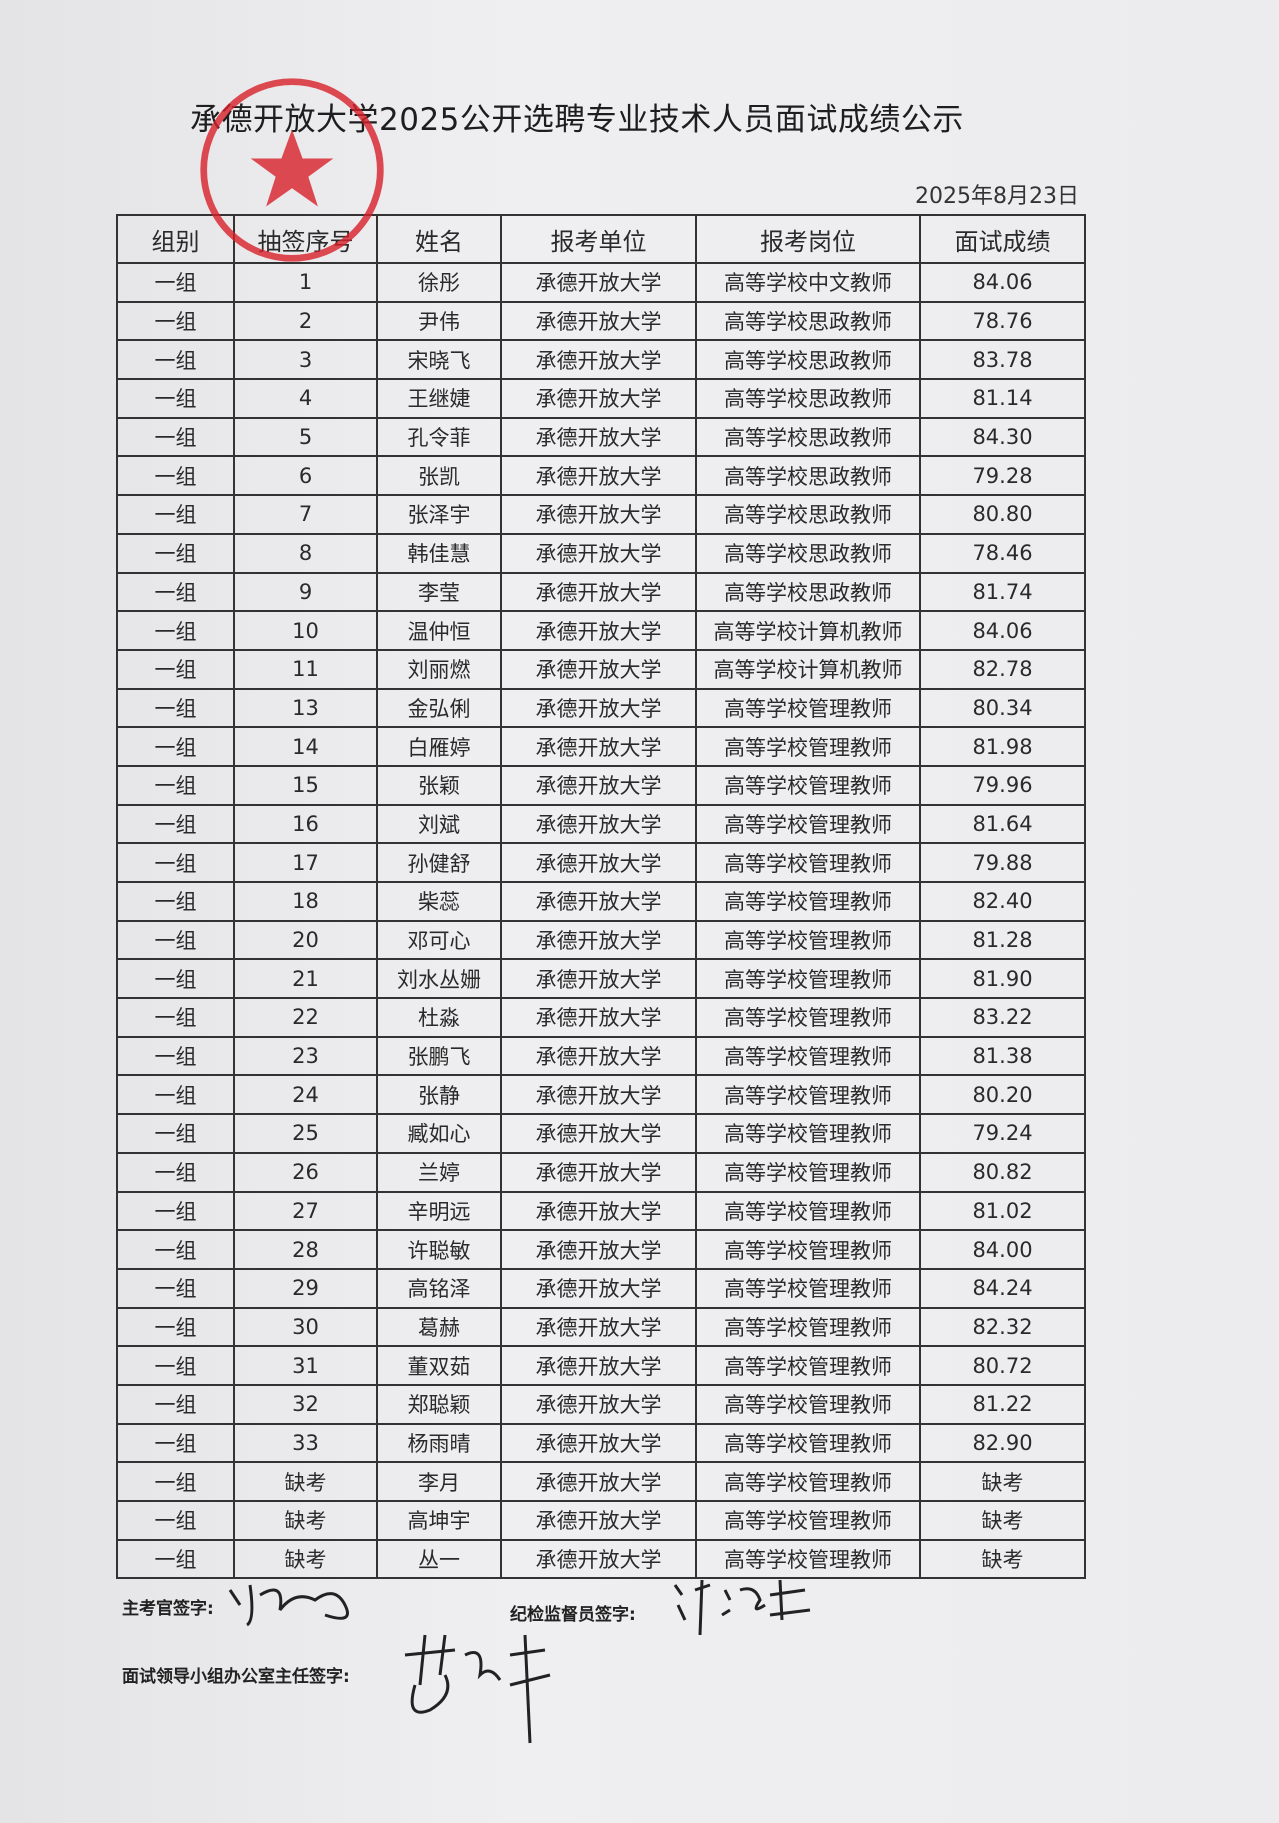 This screenshot has height=1823, width=1279. What do you see at coordinates (601, 1404) in the screenshot?
I see `table-row: 一组 32 郑聪颖 承德开放大学 高等学校管理教师 81.22` at bounding box center [601, 1404].